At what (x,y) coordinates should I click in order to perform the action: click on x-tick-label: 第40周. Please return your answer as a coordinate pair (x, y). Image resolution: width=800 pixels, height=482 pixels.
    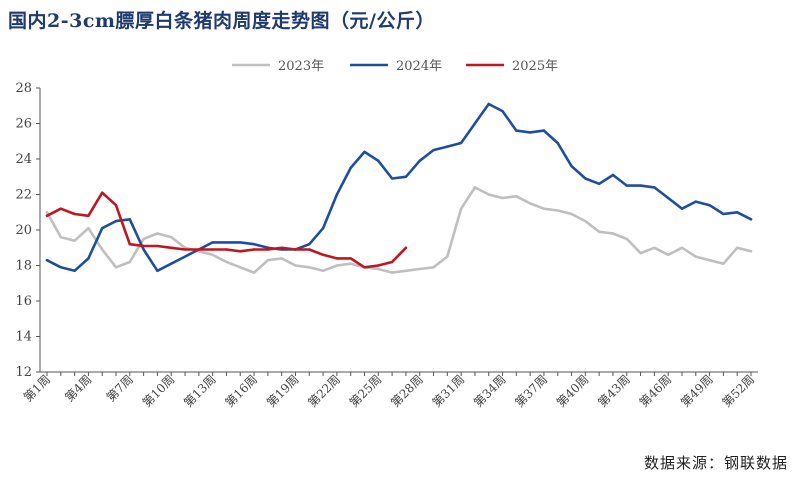
    Looking at the image, I should click on (573, 391).